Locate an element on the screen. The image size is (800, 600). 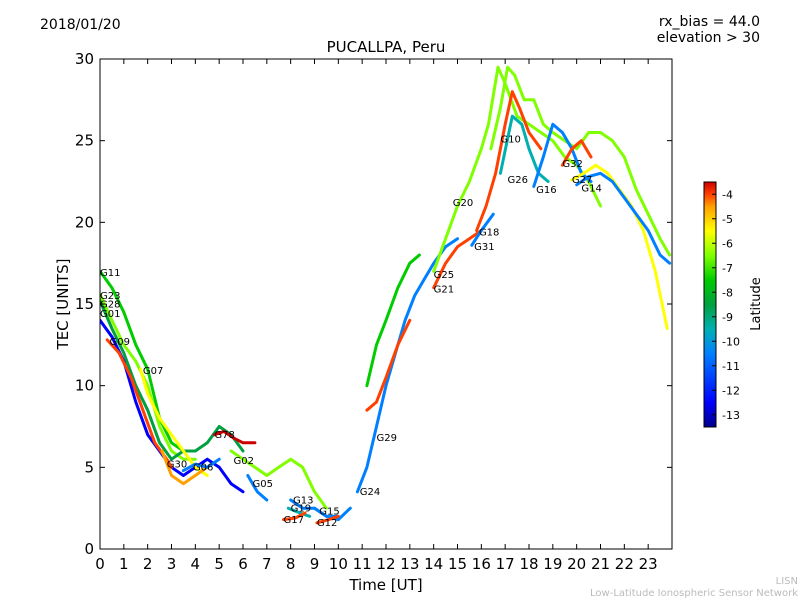
colorbar-tick-label: -10 is located at coordinates (731, 341).